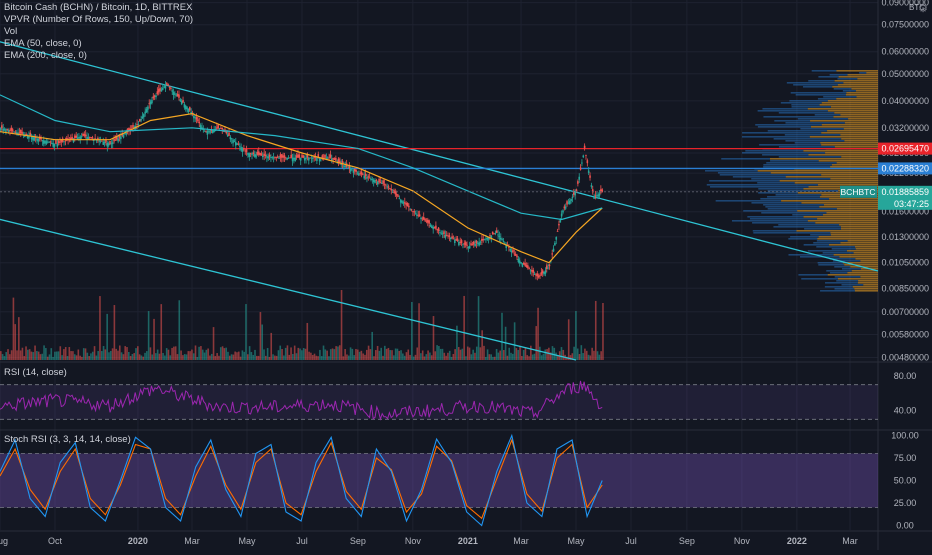 Image resolution: width=932 pixels, height=555 pixels. Describe the element at coordinates (45, 55) in the screenshot. I see `indicator-ema200: EMA (200, close, 0)` at that location.